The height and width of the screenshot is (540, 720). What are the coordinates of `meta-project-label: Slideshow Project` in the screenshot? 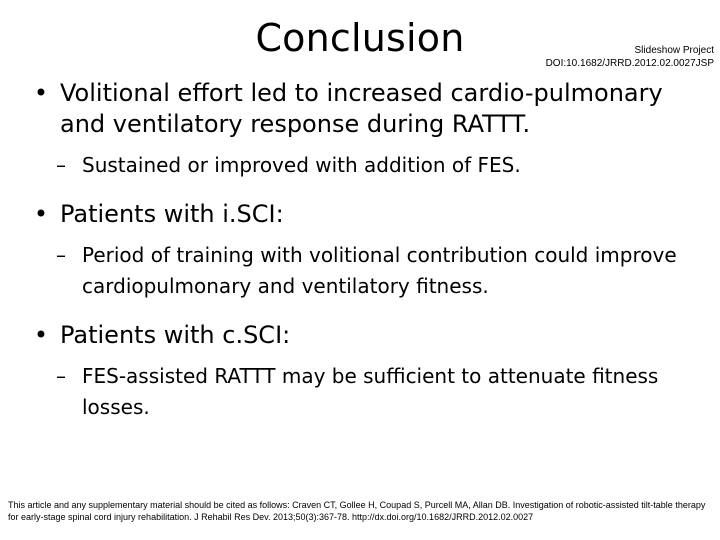 It's located at (674, 50).